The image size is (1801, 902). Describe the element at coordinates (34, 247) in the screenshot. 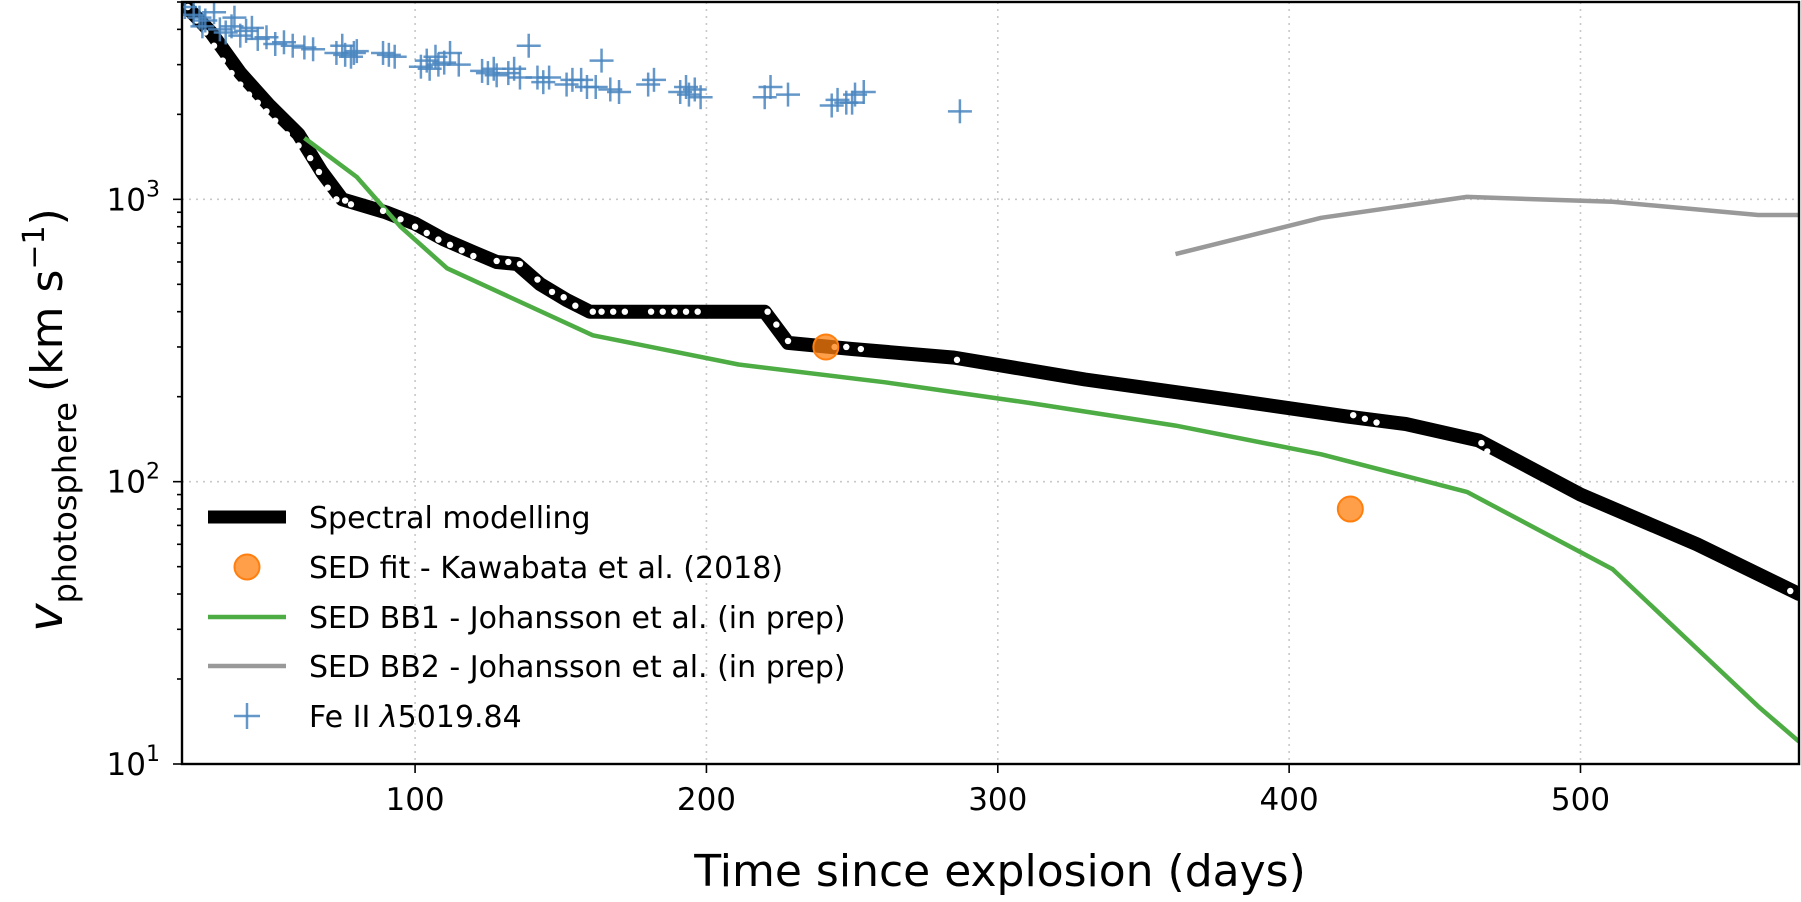

I see `y-label-units-exponent: −1` at that location.